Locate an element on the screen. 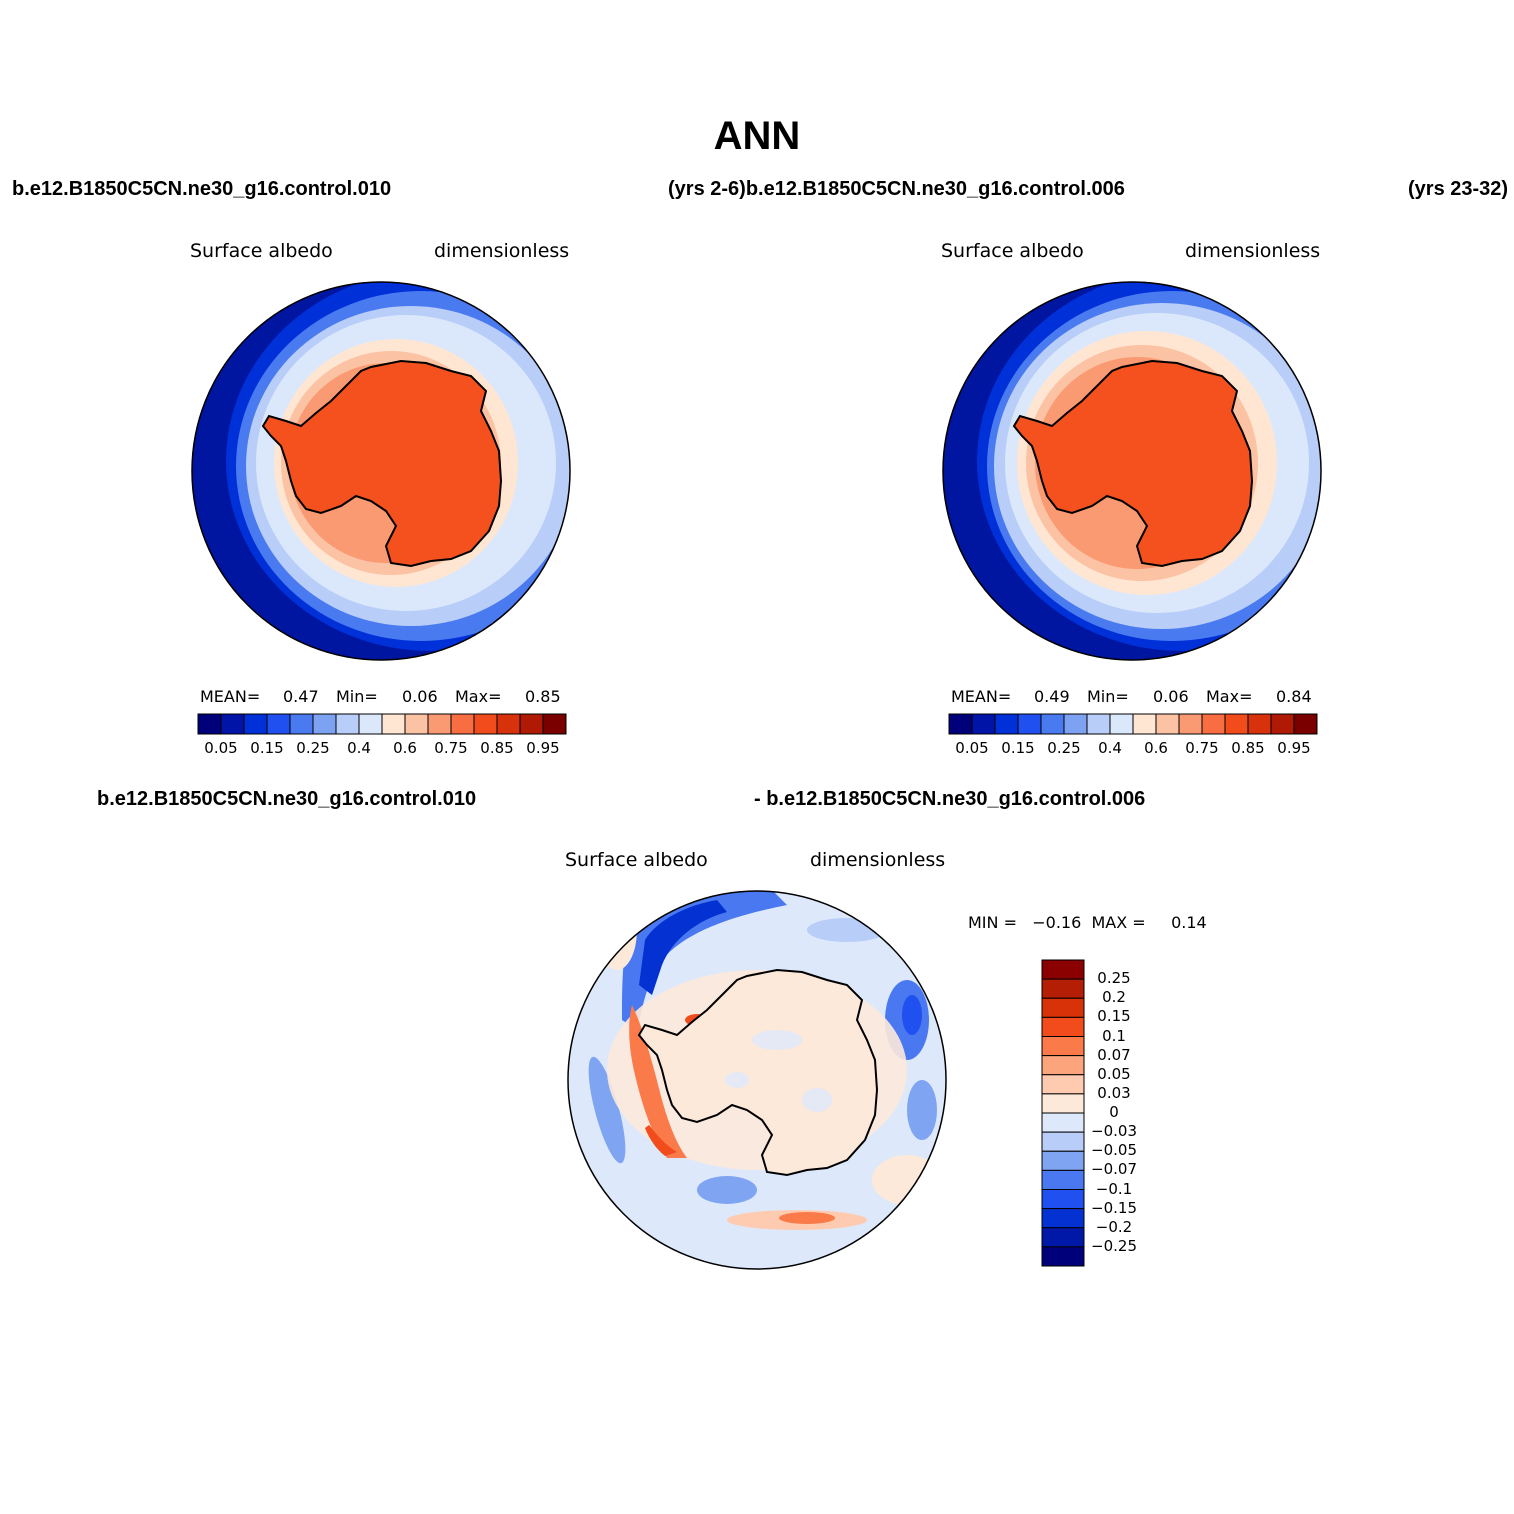 This screenshot has height=1514, width=1514. panel1-max-label: Max= is located at coordinates (478, 696).